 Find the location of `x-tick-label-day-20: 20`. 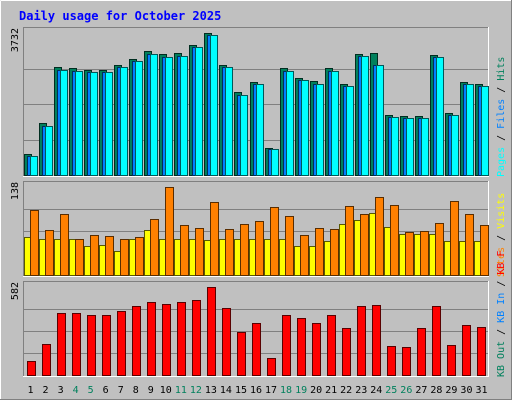

x-tick-label-day-20: 20 is located at coordinates (316, 390).